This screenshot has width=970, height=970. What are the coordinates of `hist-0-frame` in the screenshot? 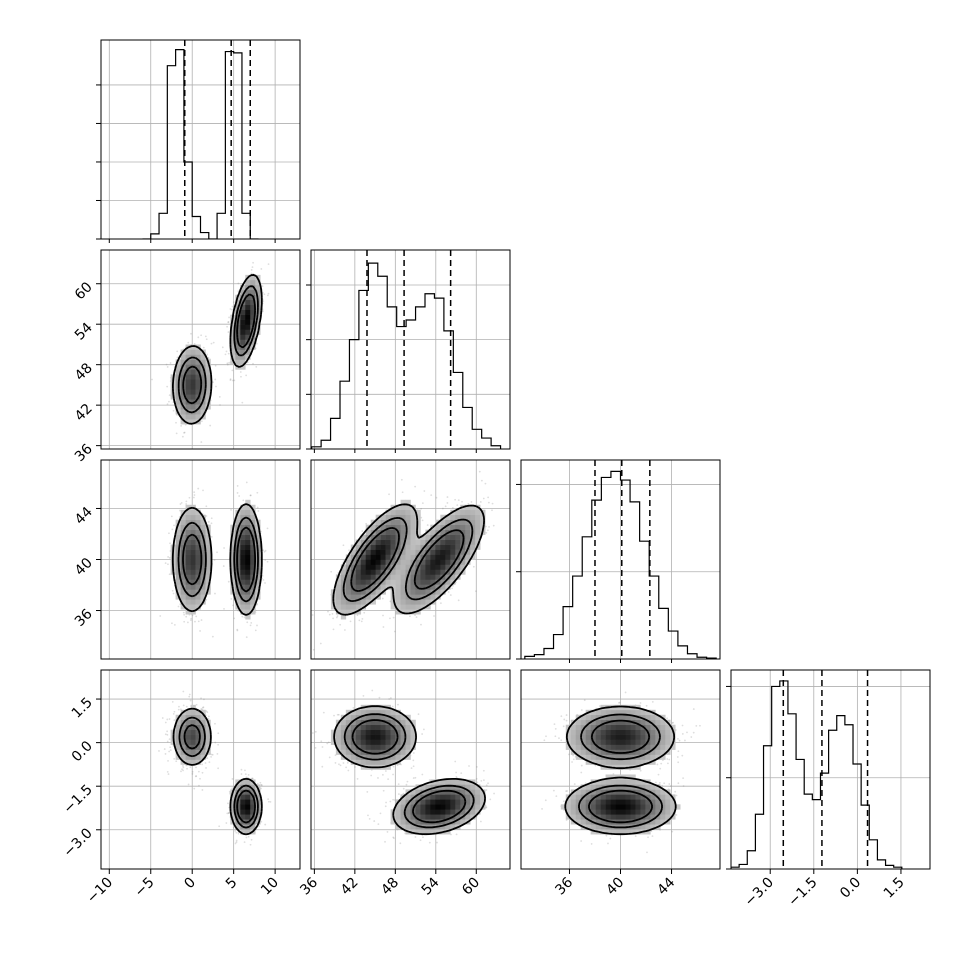 It's located at (200, 139).